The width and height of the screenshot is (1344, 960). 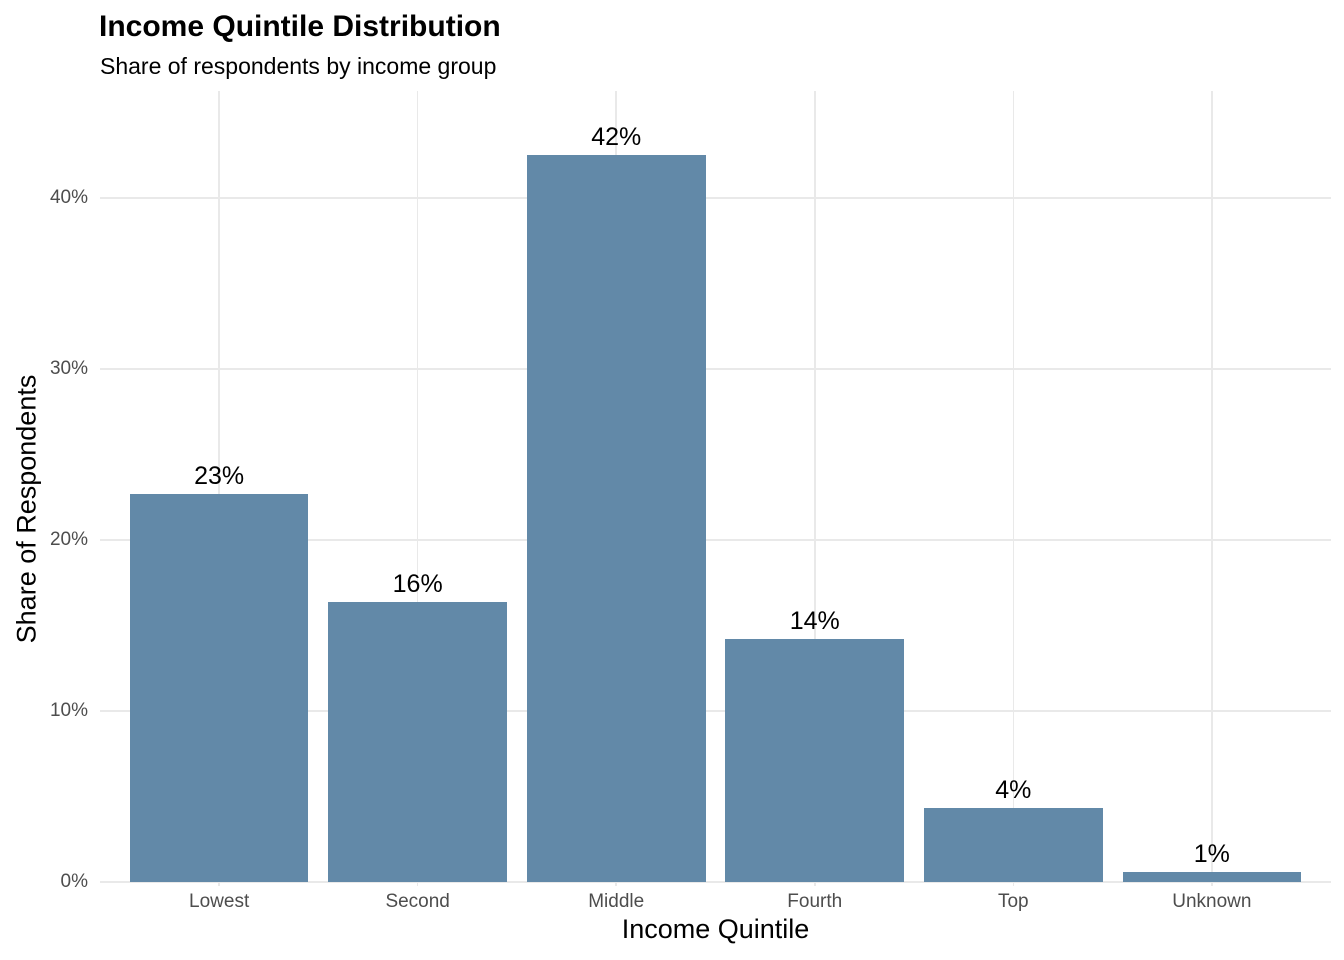 I want to click on bar-second, so click(x=418, y=741).